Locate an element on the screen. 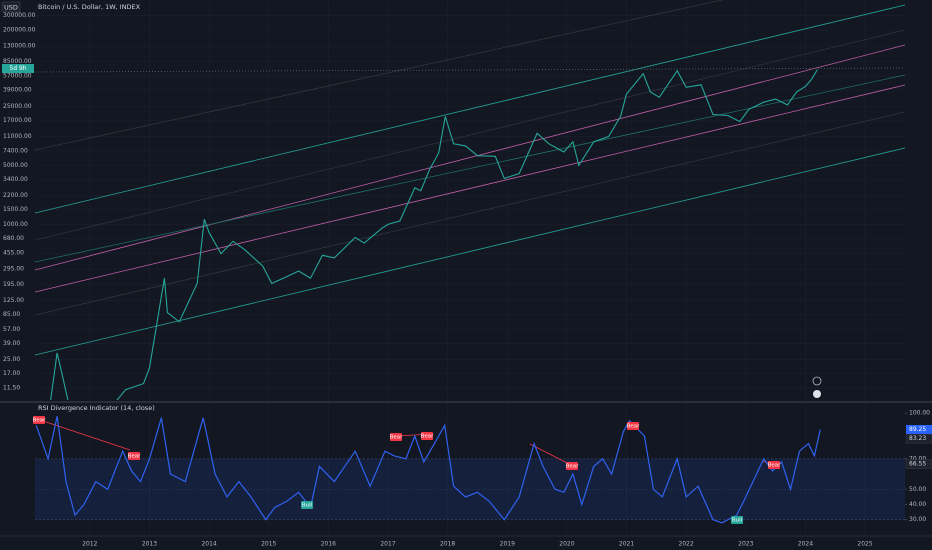  y-tick-label: 195.00 is located at coordinates (13, 284).